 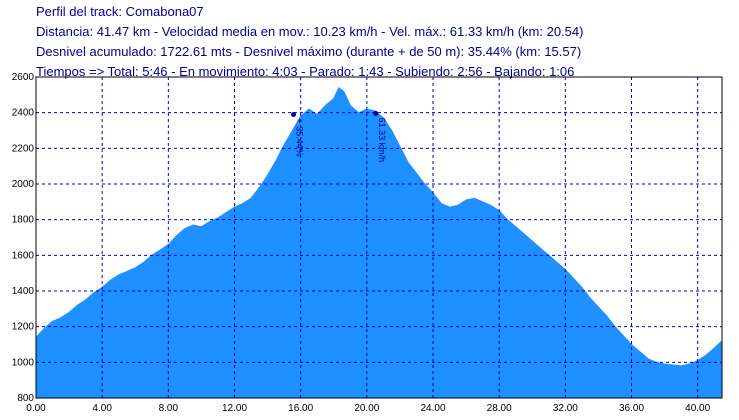 What do you see at coordinates (366, 408) in the screenshot?
I see `x-tick-label: 20.00` at bounding box center [366, 408].